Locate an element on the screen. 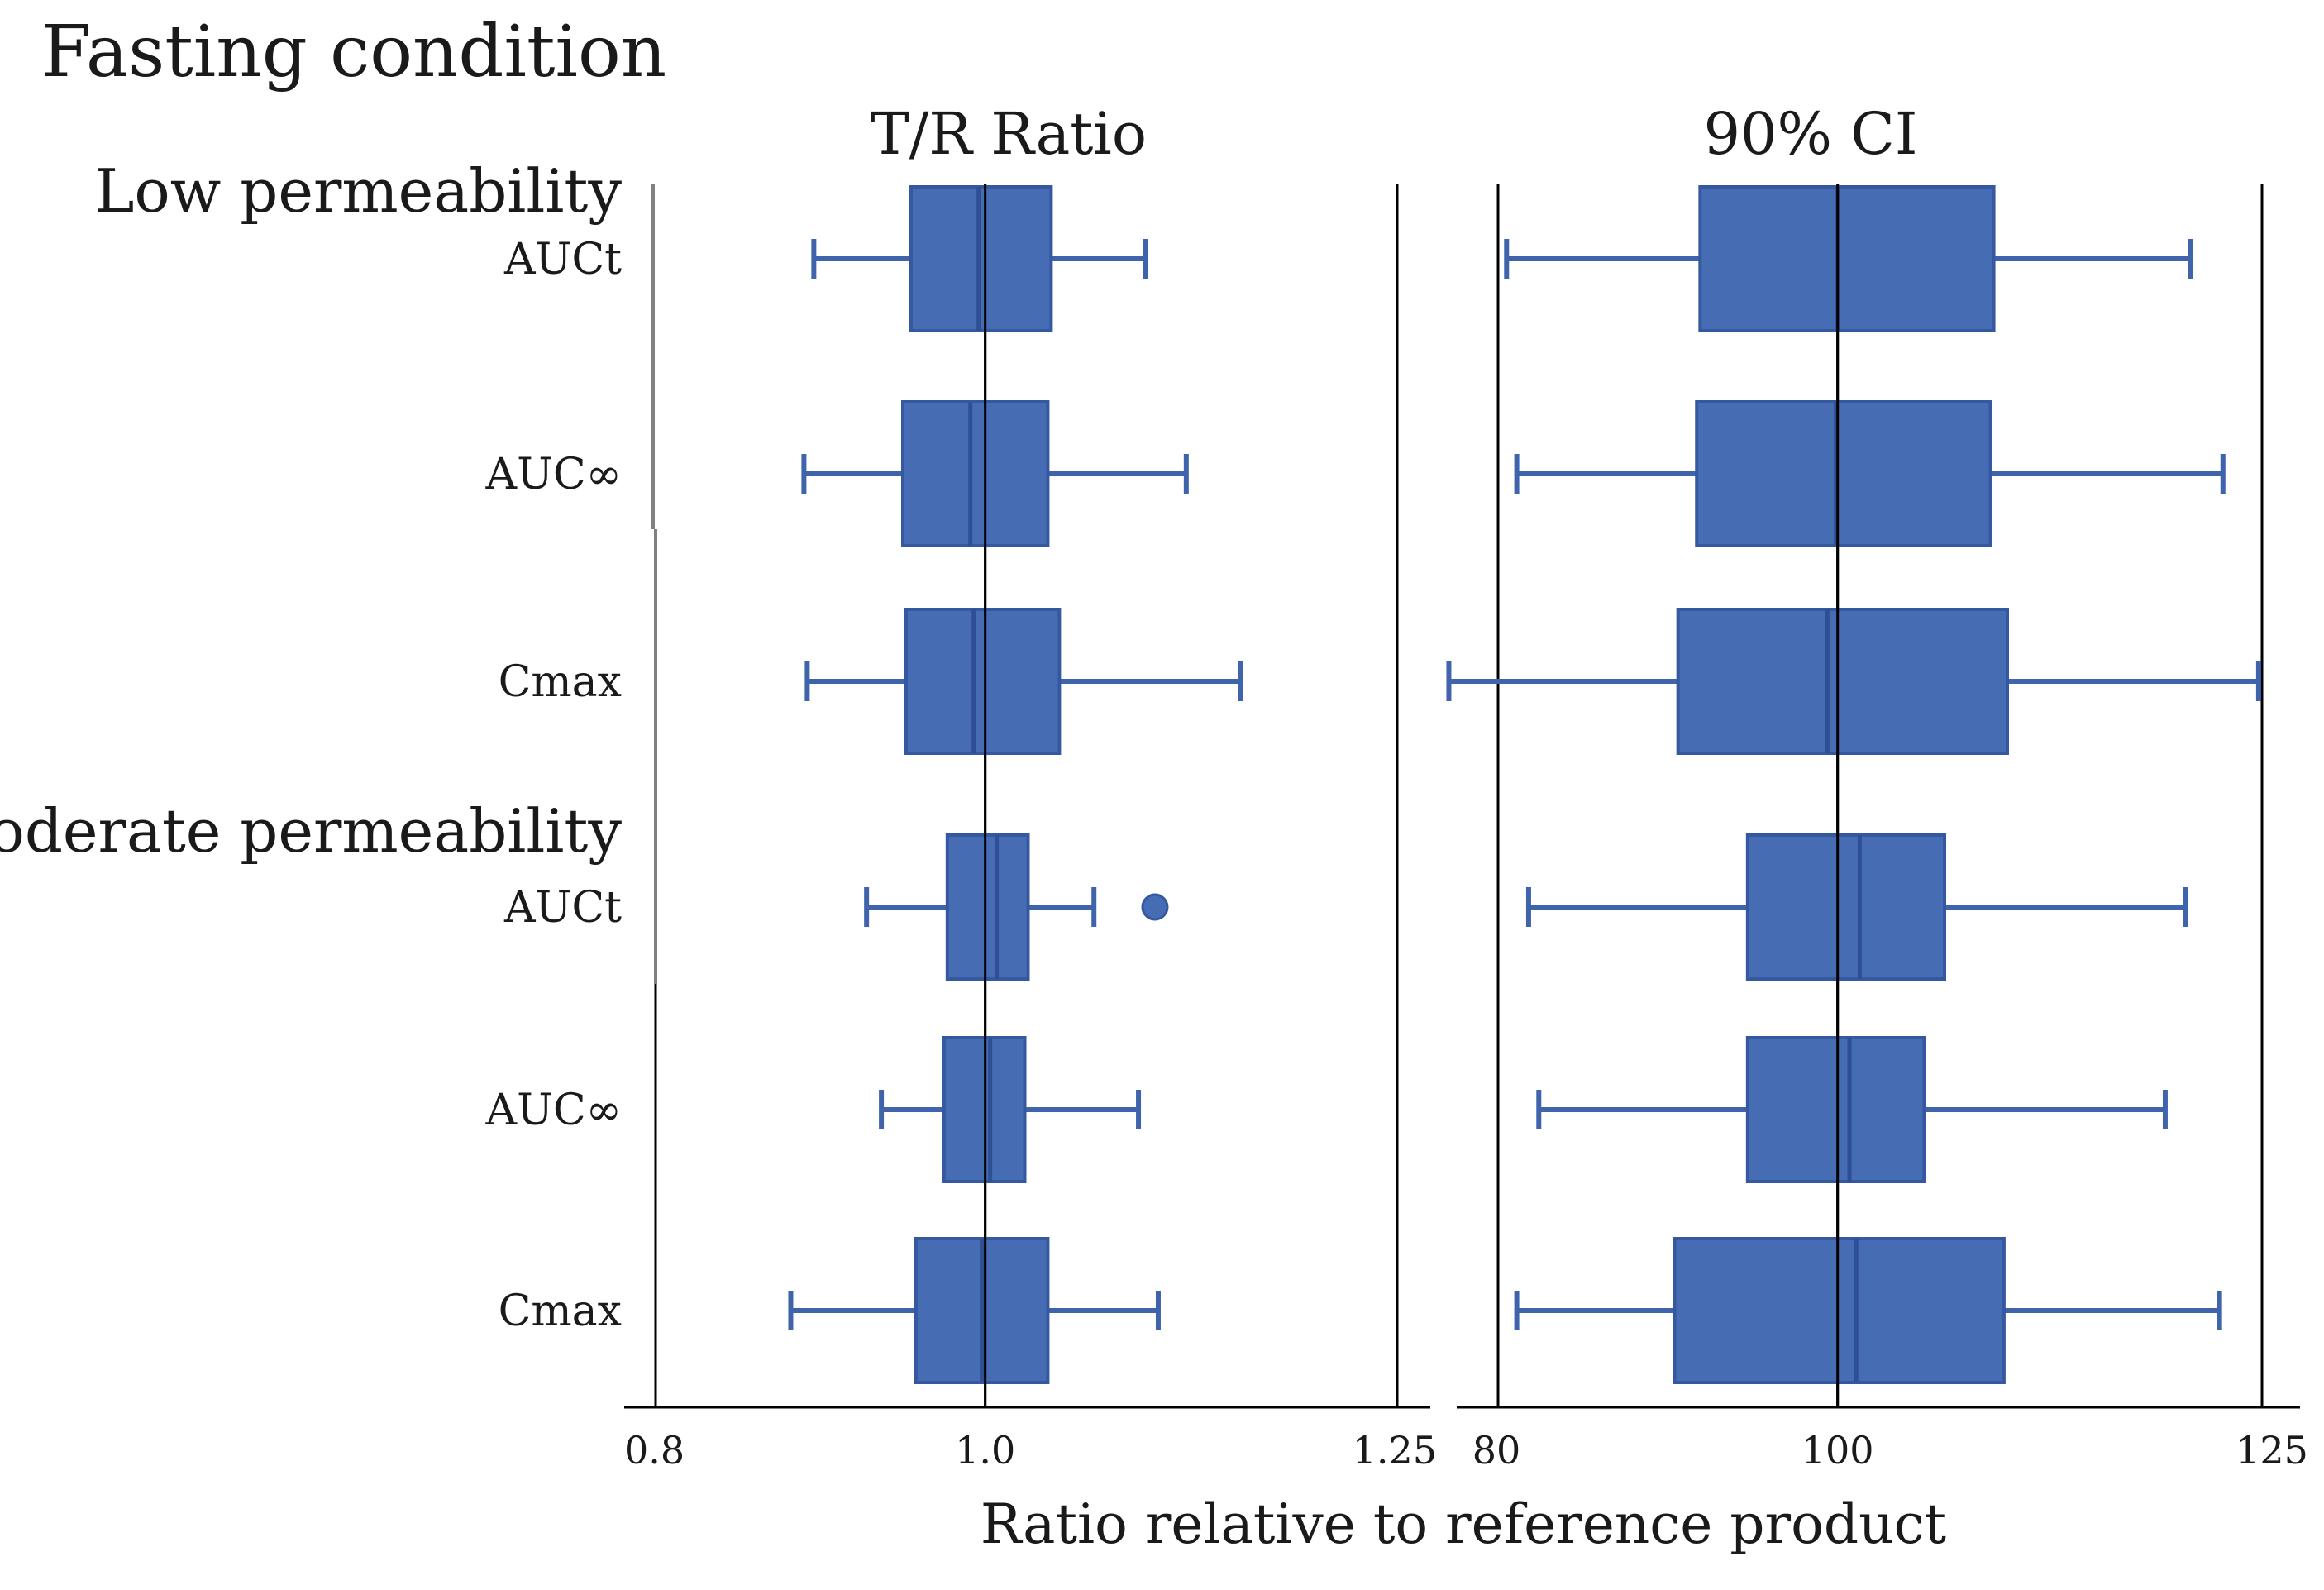  group-title-low-permeability: Low permeability is located at coordinates (359, 191).